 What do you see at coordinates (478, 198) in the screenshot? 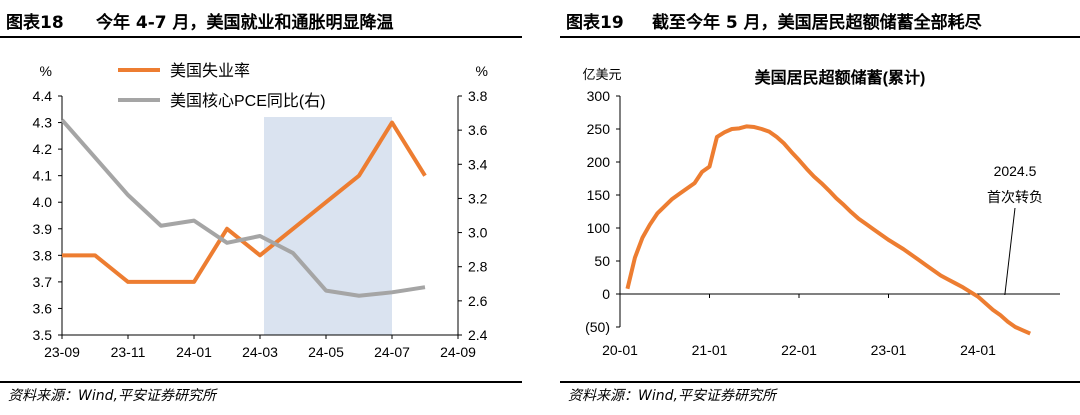
I see `y-tick-label-right: 3.2` at bounding box center [478, 198].